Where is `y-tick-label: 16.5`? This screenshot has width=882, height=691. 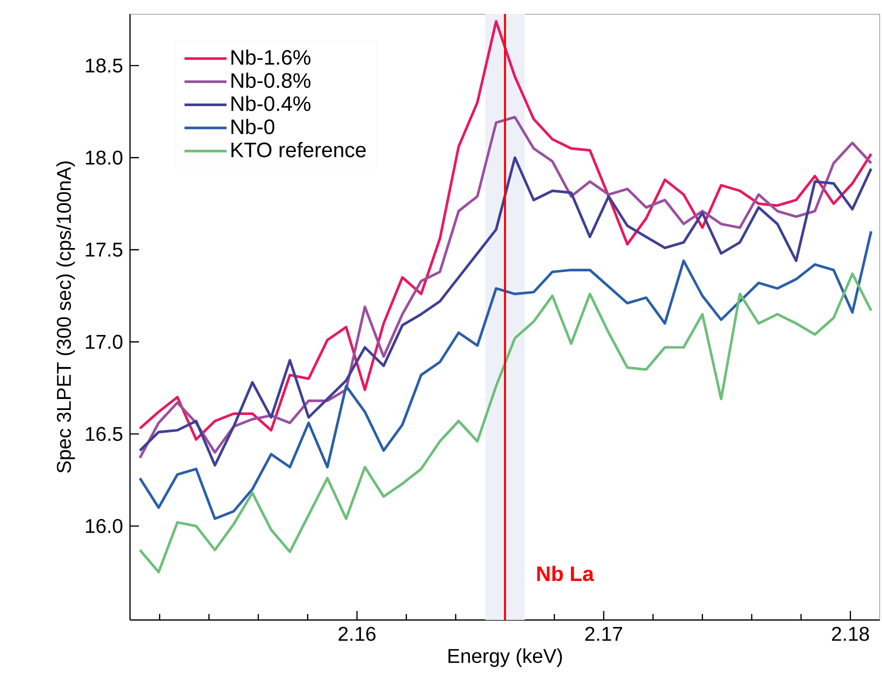
y-tick-label: 16.5 is located at coordinates (104, 433).